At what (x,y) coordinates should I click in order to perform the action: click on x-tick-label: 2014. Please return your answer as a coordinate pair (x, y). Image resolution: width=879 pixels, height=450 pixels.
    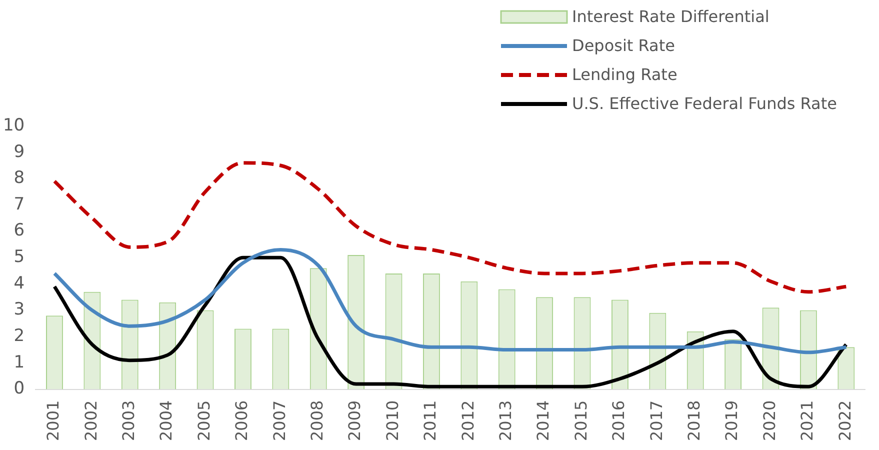
    Looking at the image, I should click on (543, 420).